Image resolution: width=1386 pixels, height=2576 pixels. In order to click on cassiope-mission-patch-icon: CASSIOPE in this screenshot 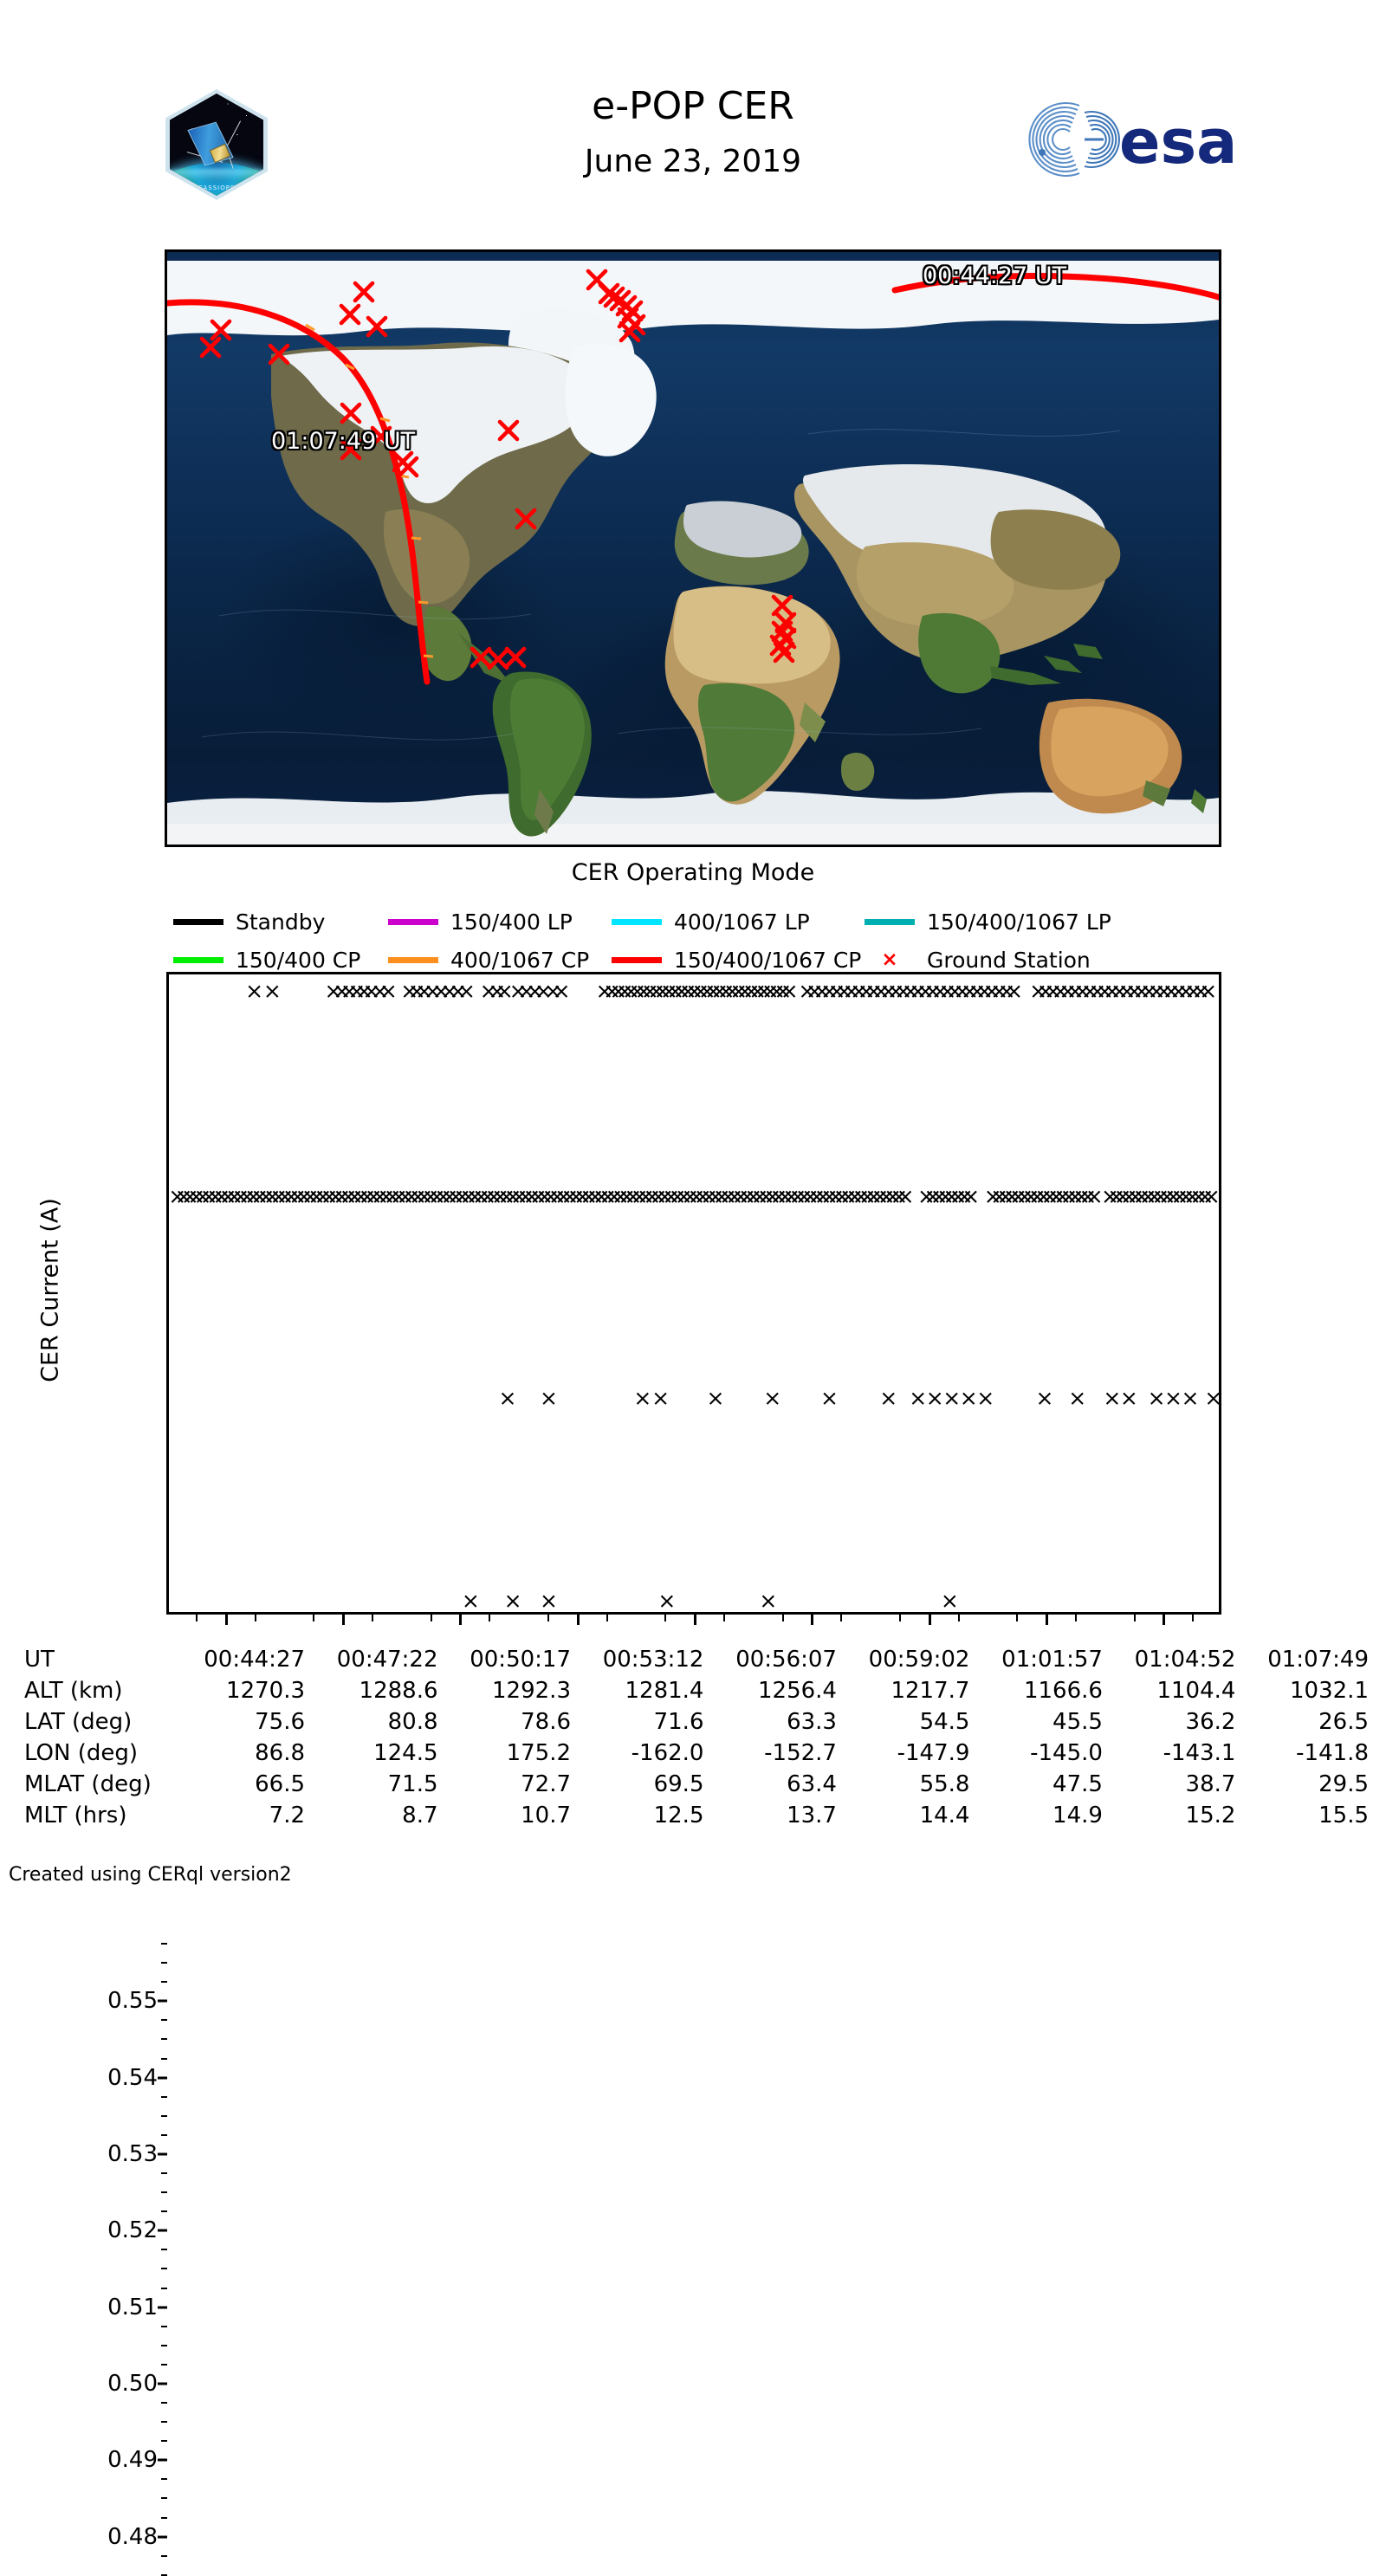, I will do `click(216, 144)`.